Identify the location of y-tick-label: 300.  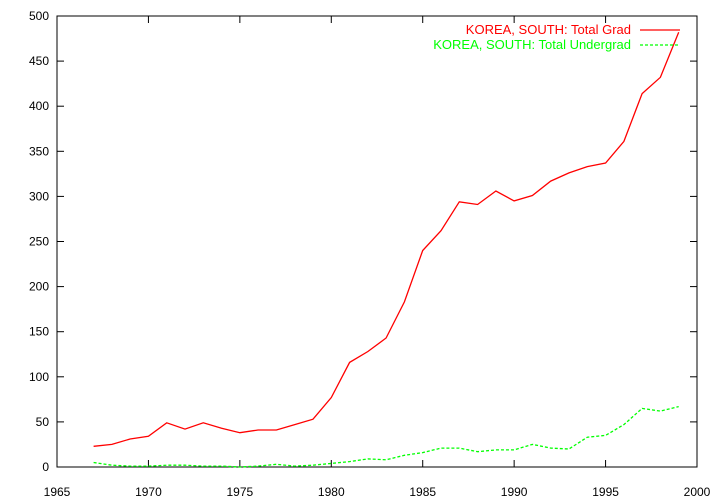
(39, 196).